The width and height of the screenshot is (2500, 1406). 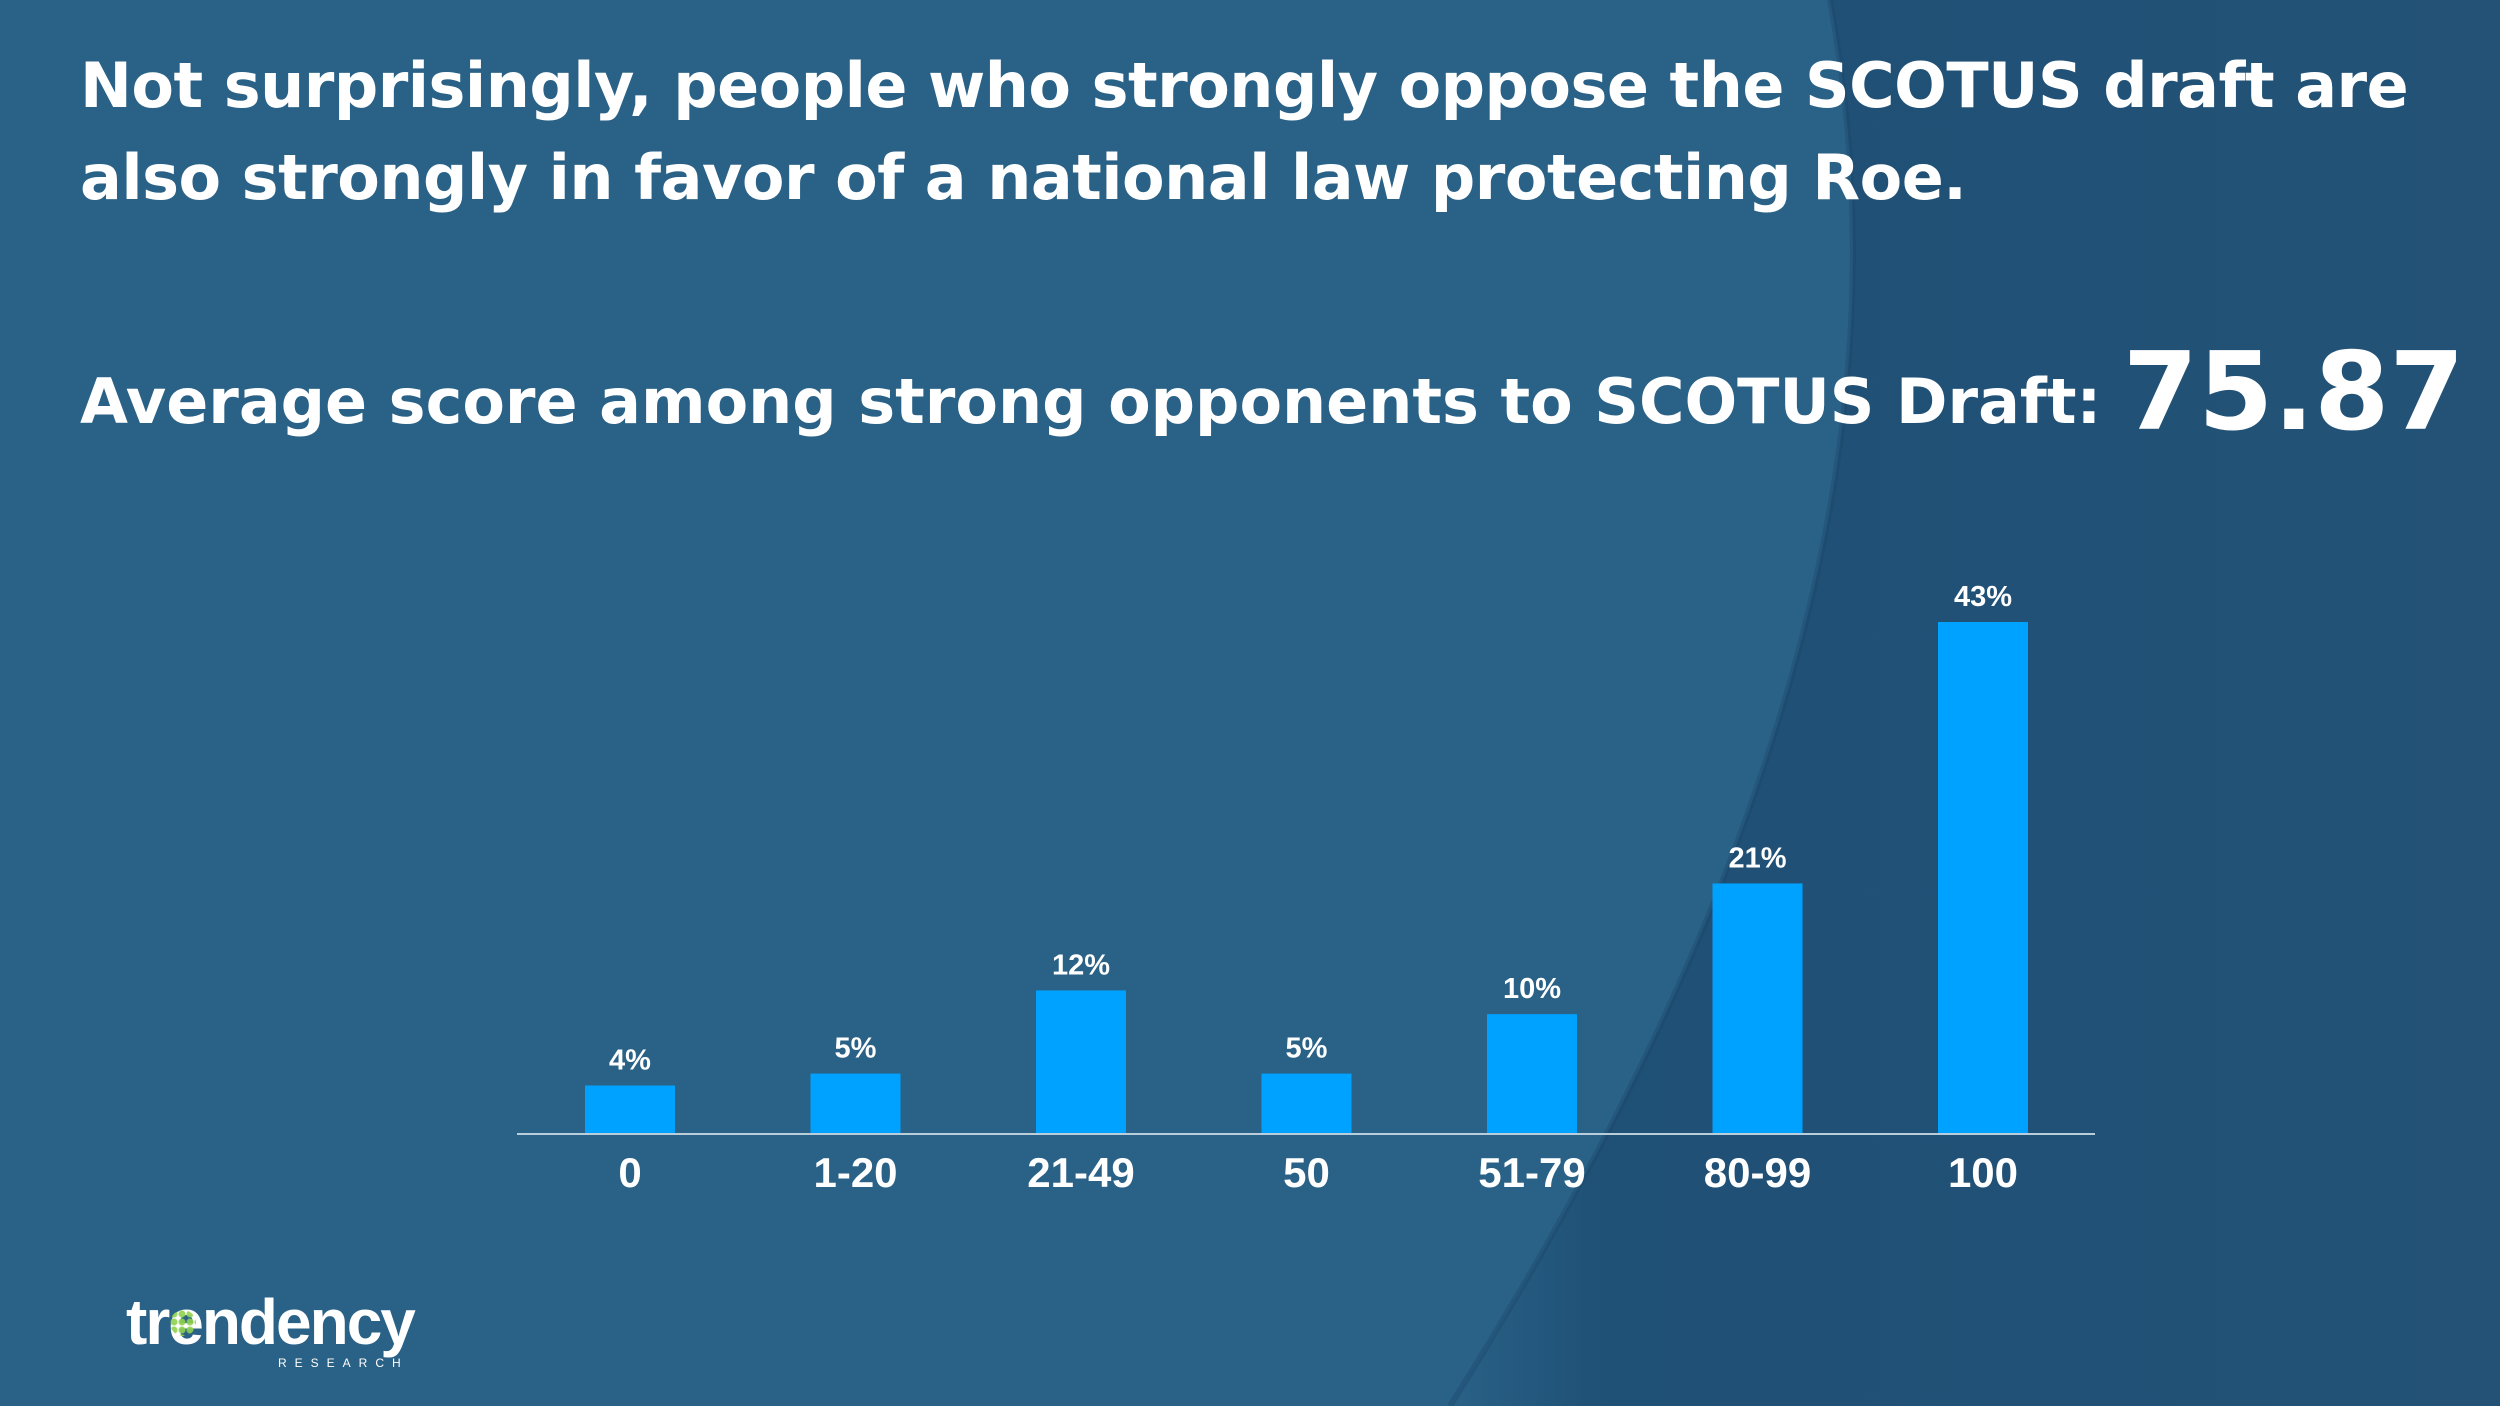 What do you see at coordinates (2293, 392) in the screenshot?
I see `average-score-value: 75.87` at bounding box center [2293, 392].